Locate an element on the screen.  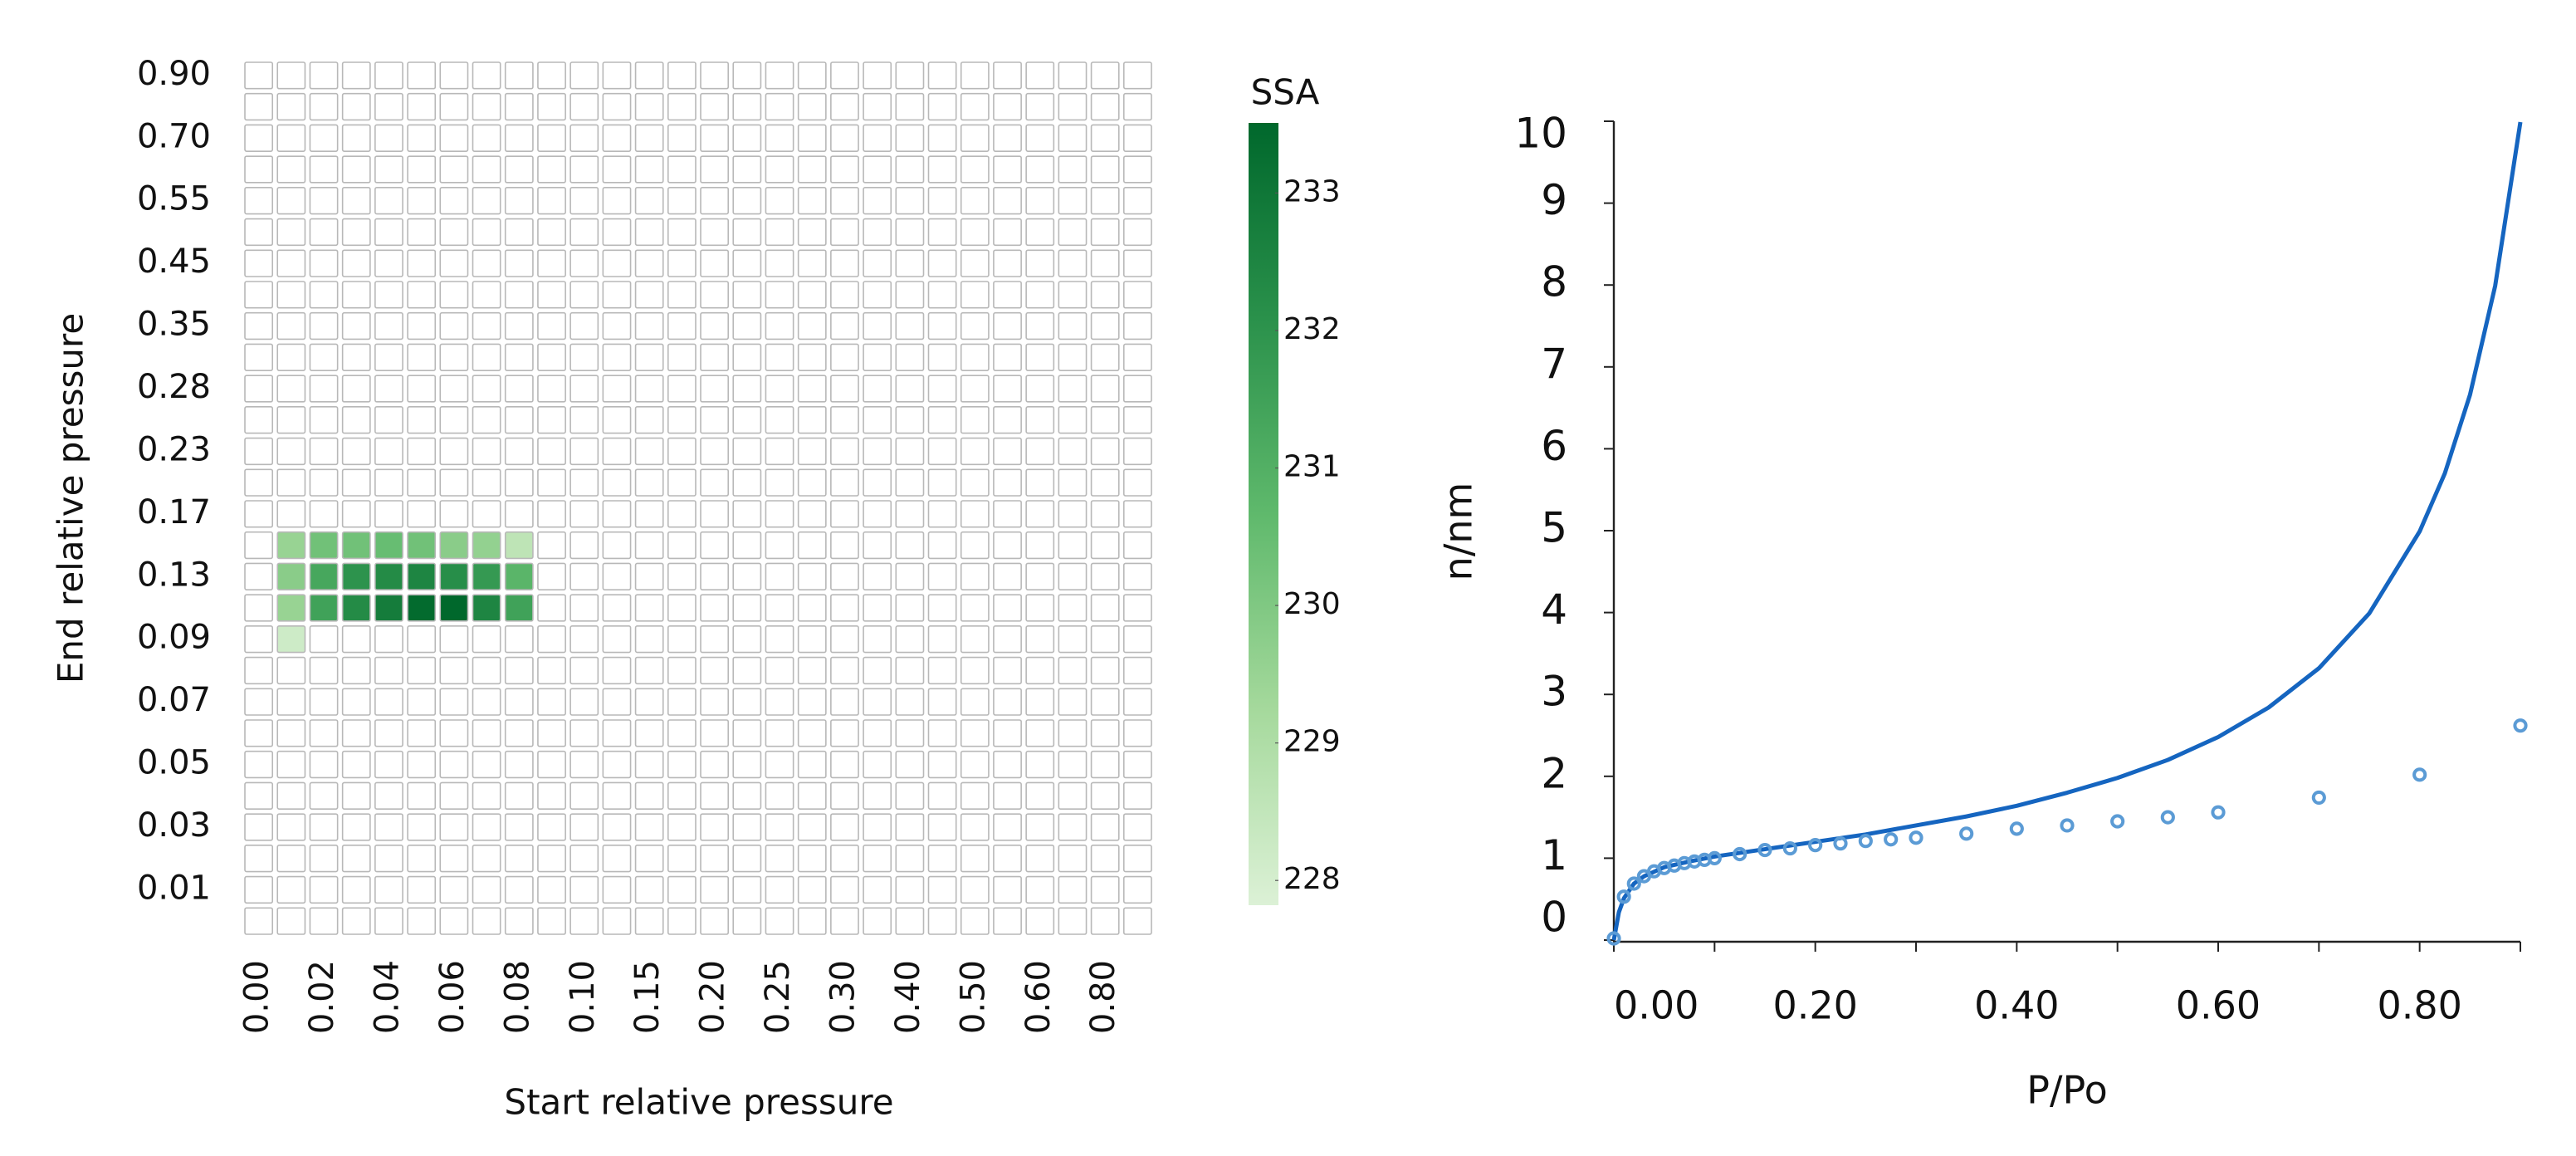
x-tick-label: 0.80 is located at coordinates (2419, 1005).